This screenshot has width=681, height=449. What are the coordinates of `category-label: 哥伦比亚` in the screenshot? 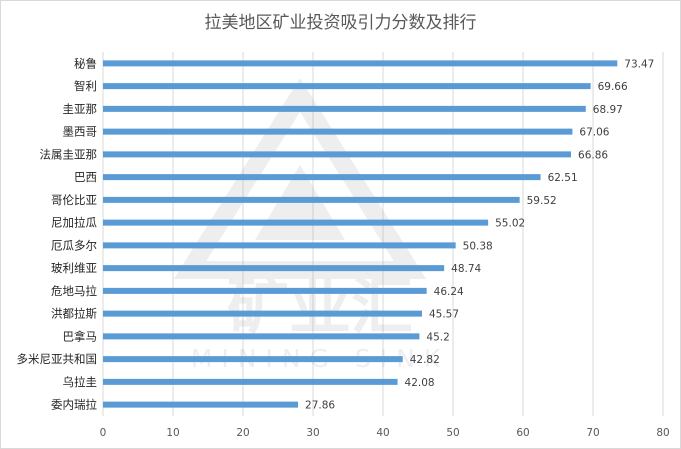 It's located at (74, 200).